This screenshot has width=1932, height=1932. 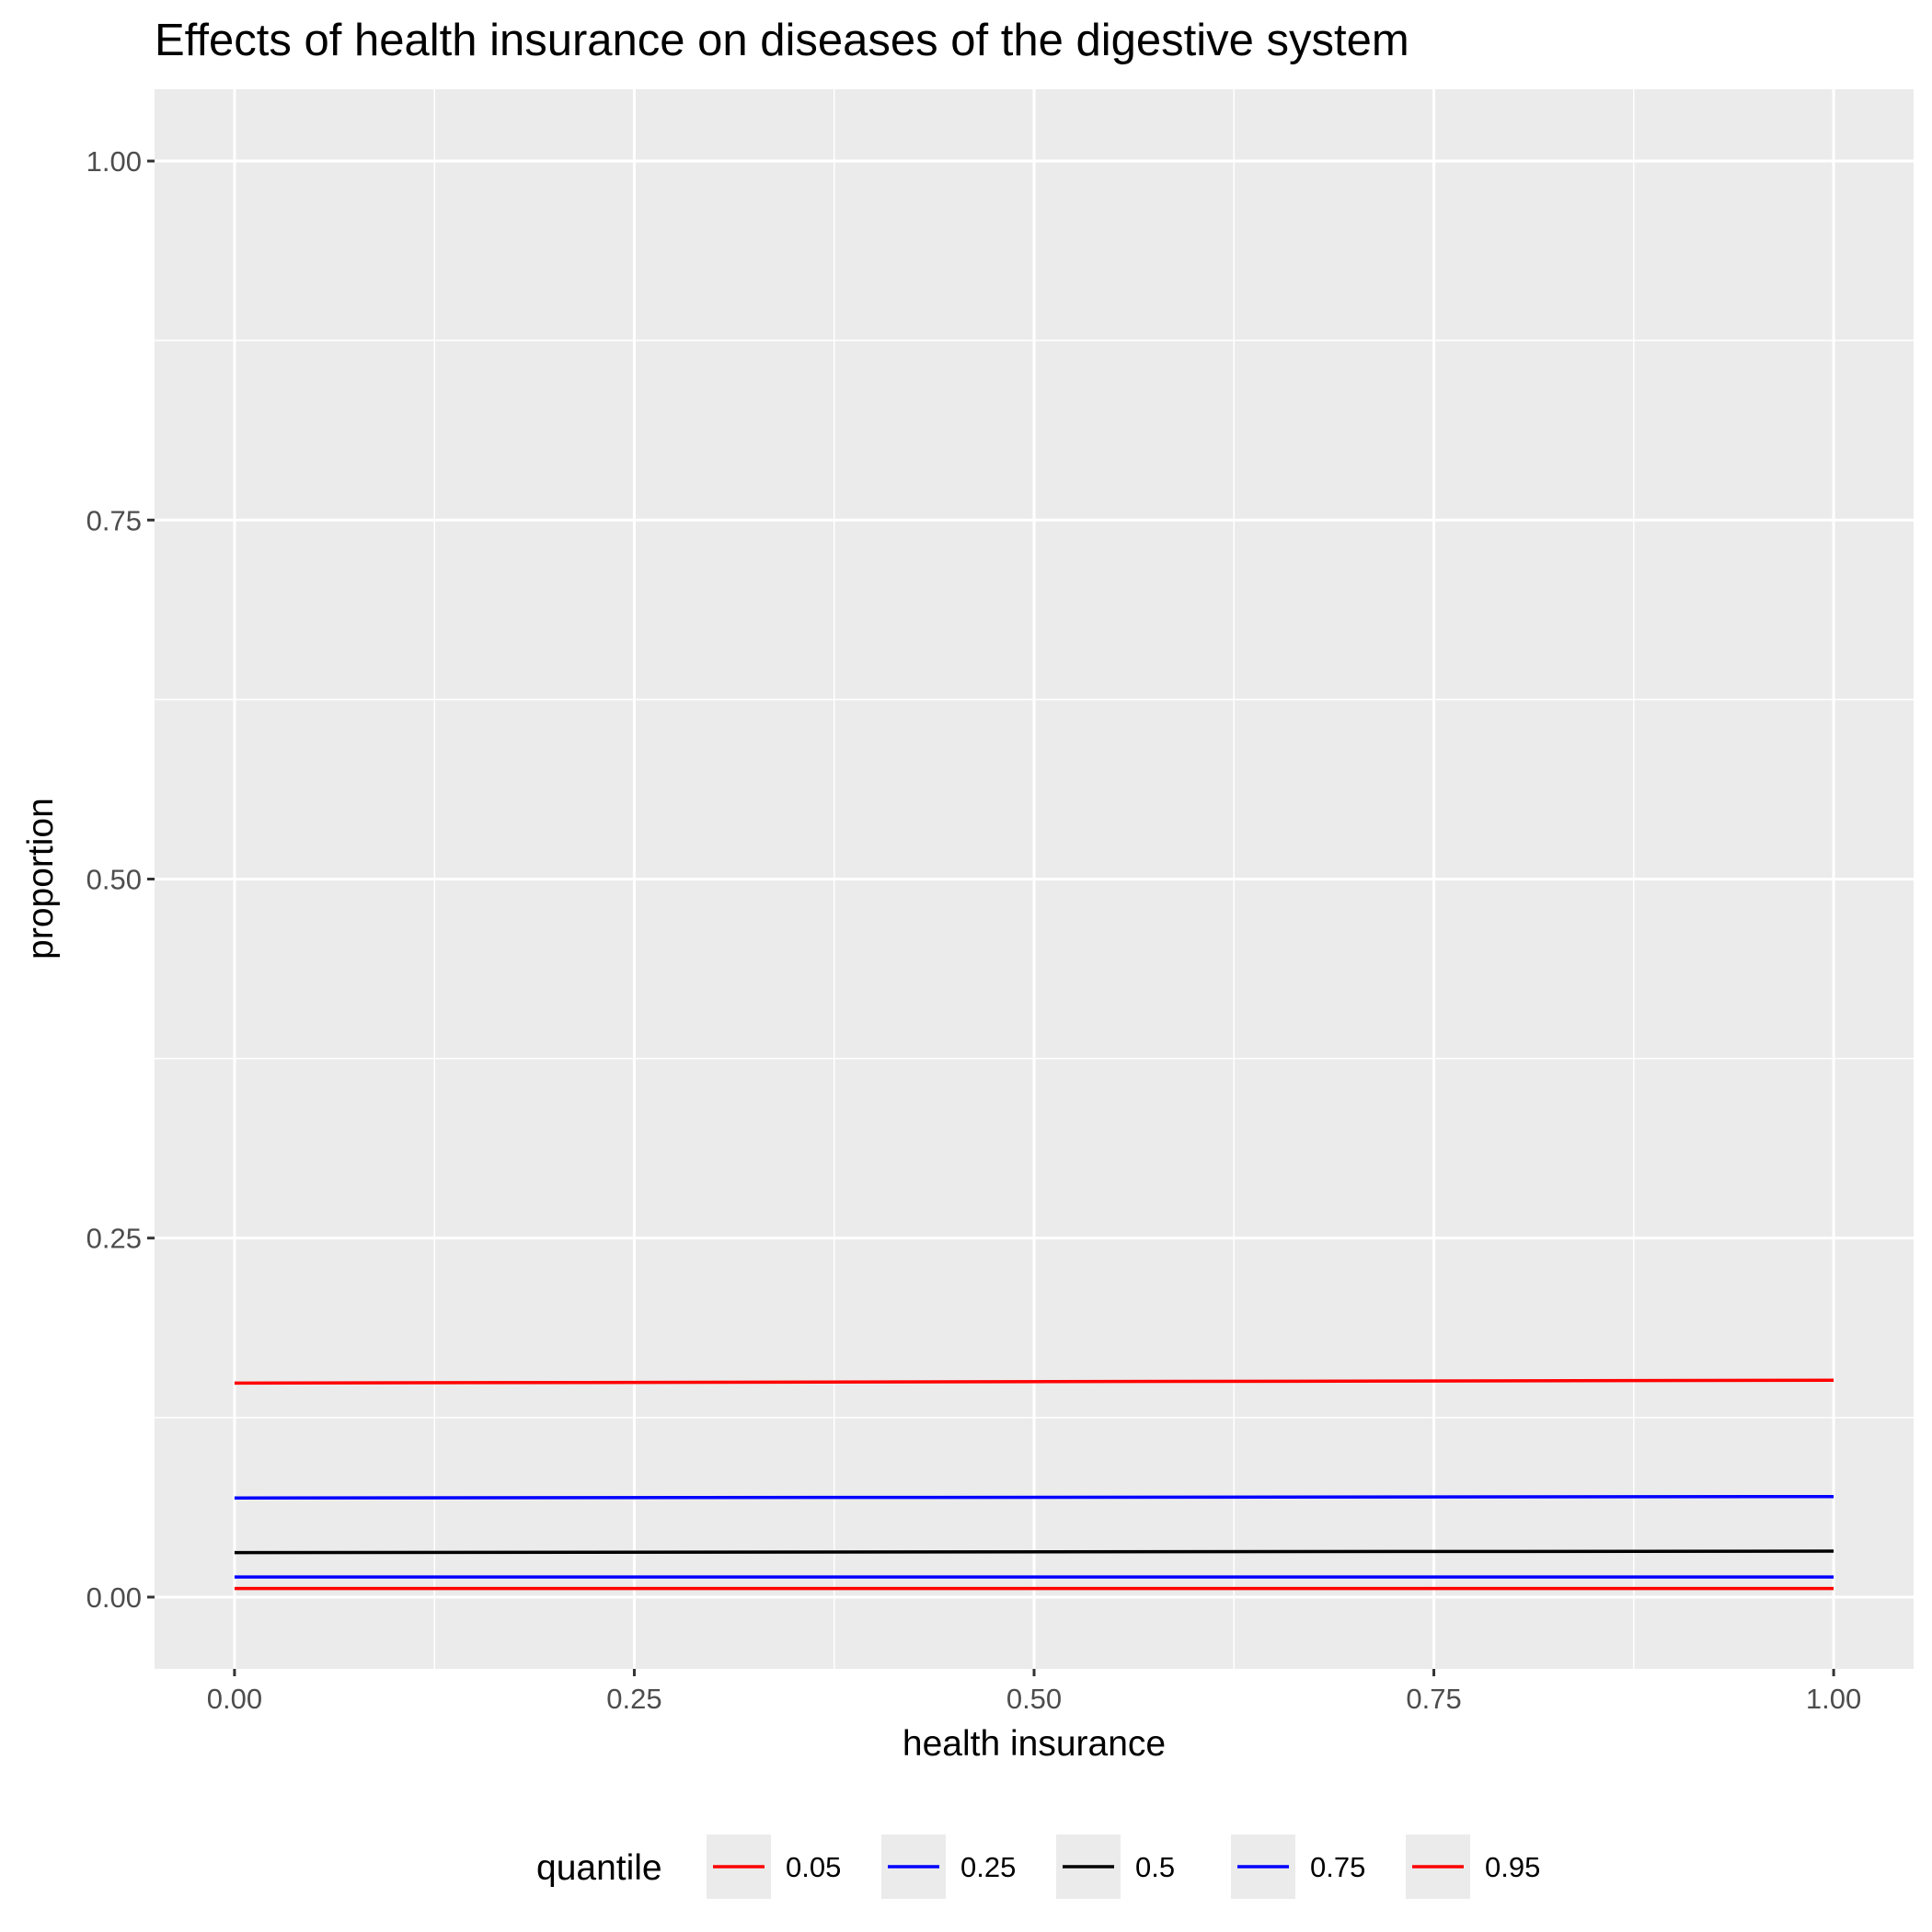 I want to click on x-tick-label: 0.25, so click(x=633, y=1699).